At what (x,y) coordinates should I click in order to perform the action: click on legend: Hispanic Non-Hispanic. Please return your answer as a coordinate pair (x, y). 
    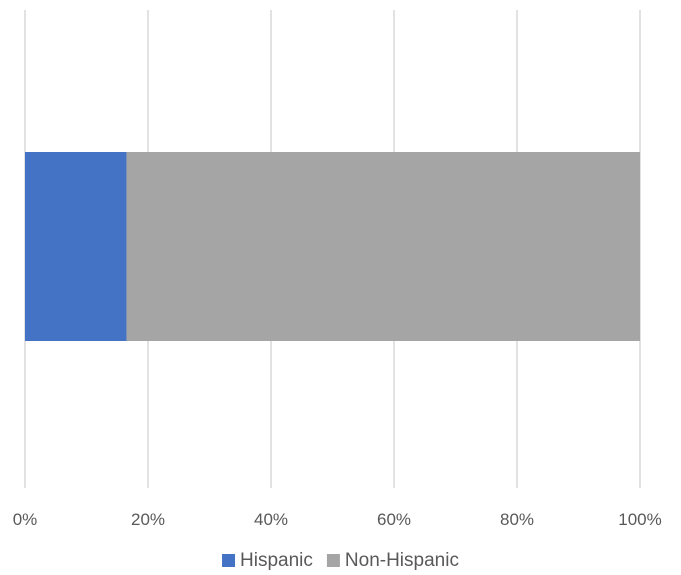
    Looking at the image, I should click on (340, 560).